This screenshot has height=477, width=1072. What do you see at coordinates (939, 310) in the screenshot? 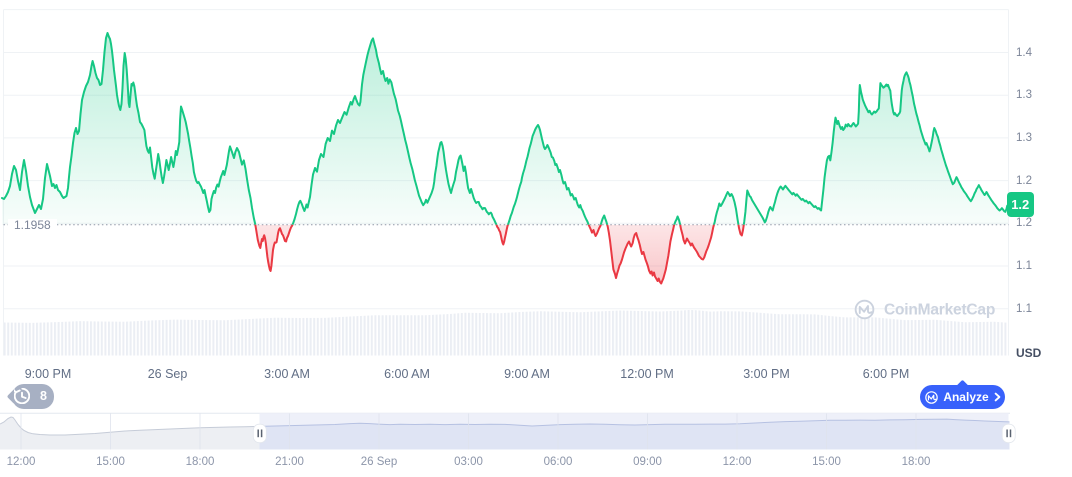
I see `svg-text: CoinMarketCap` at bounding box center [939, 310].